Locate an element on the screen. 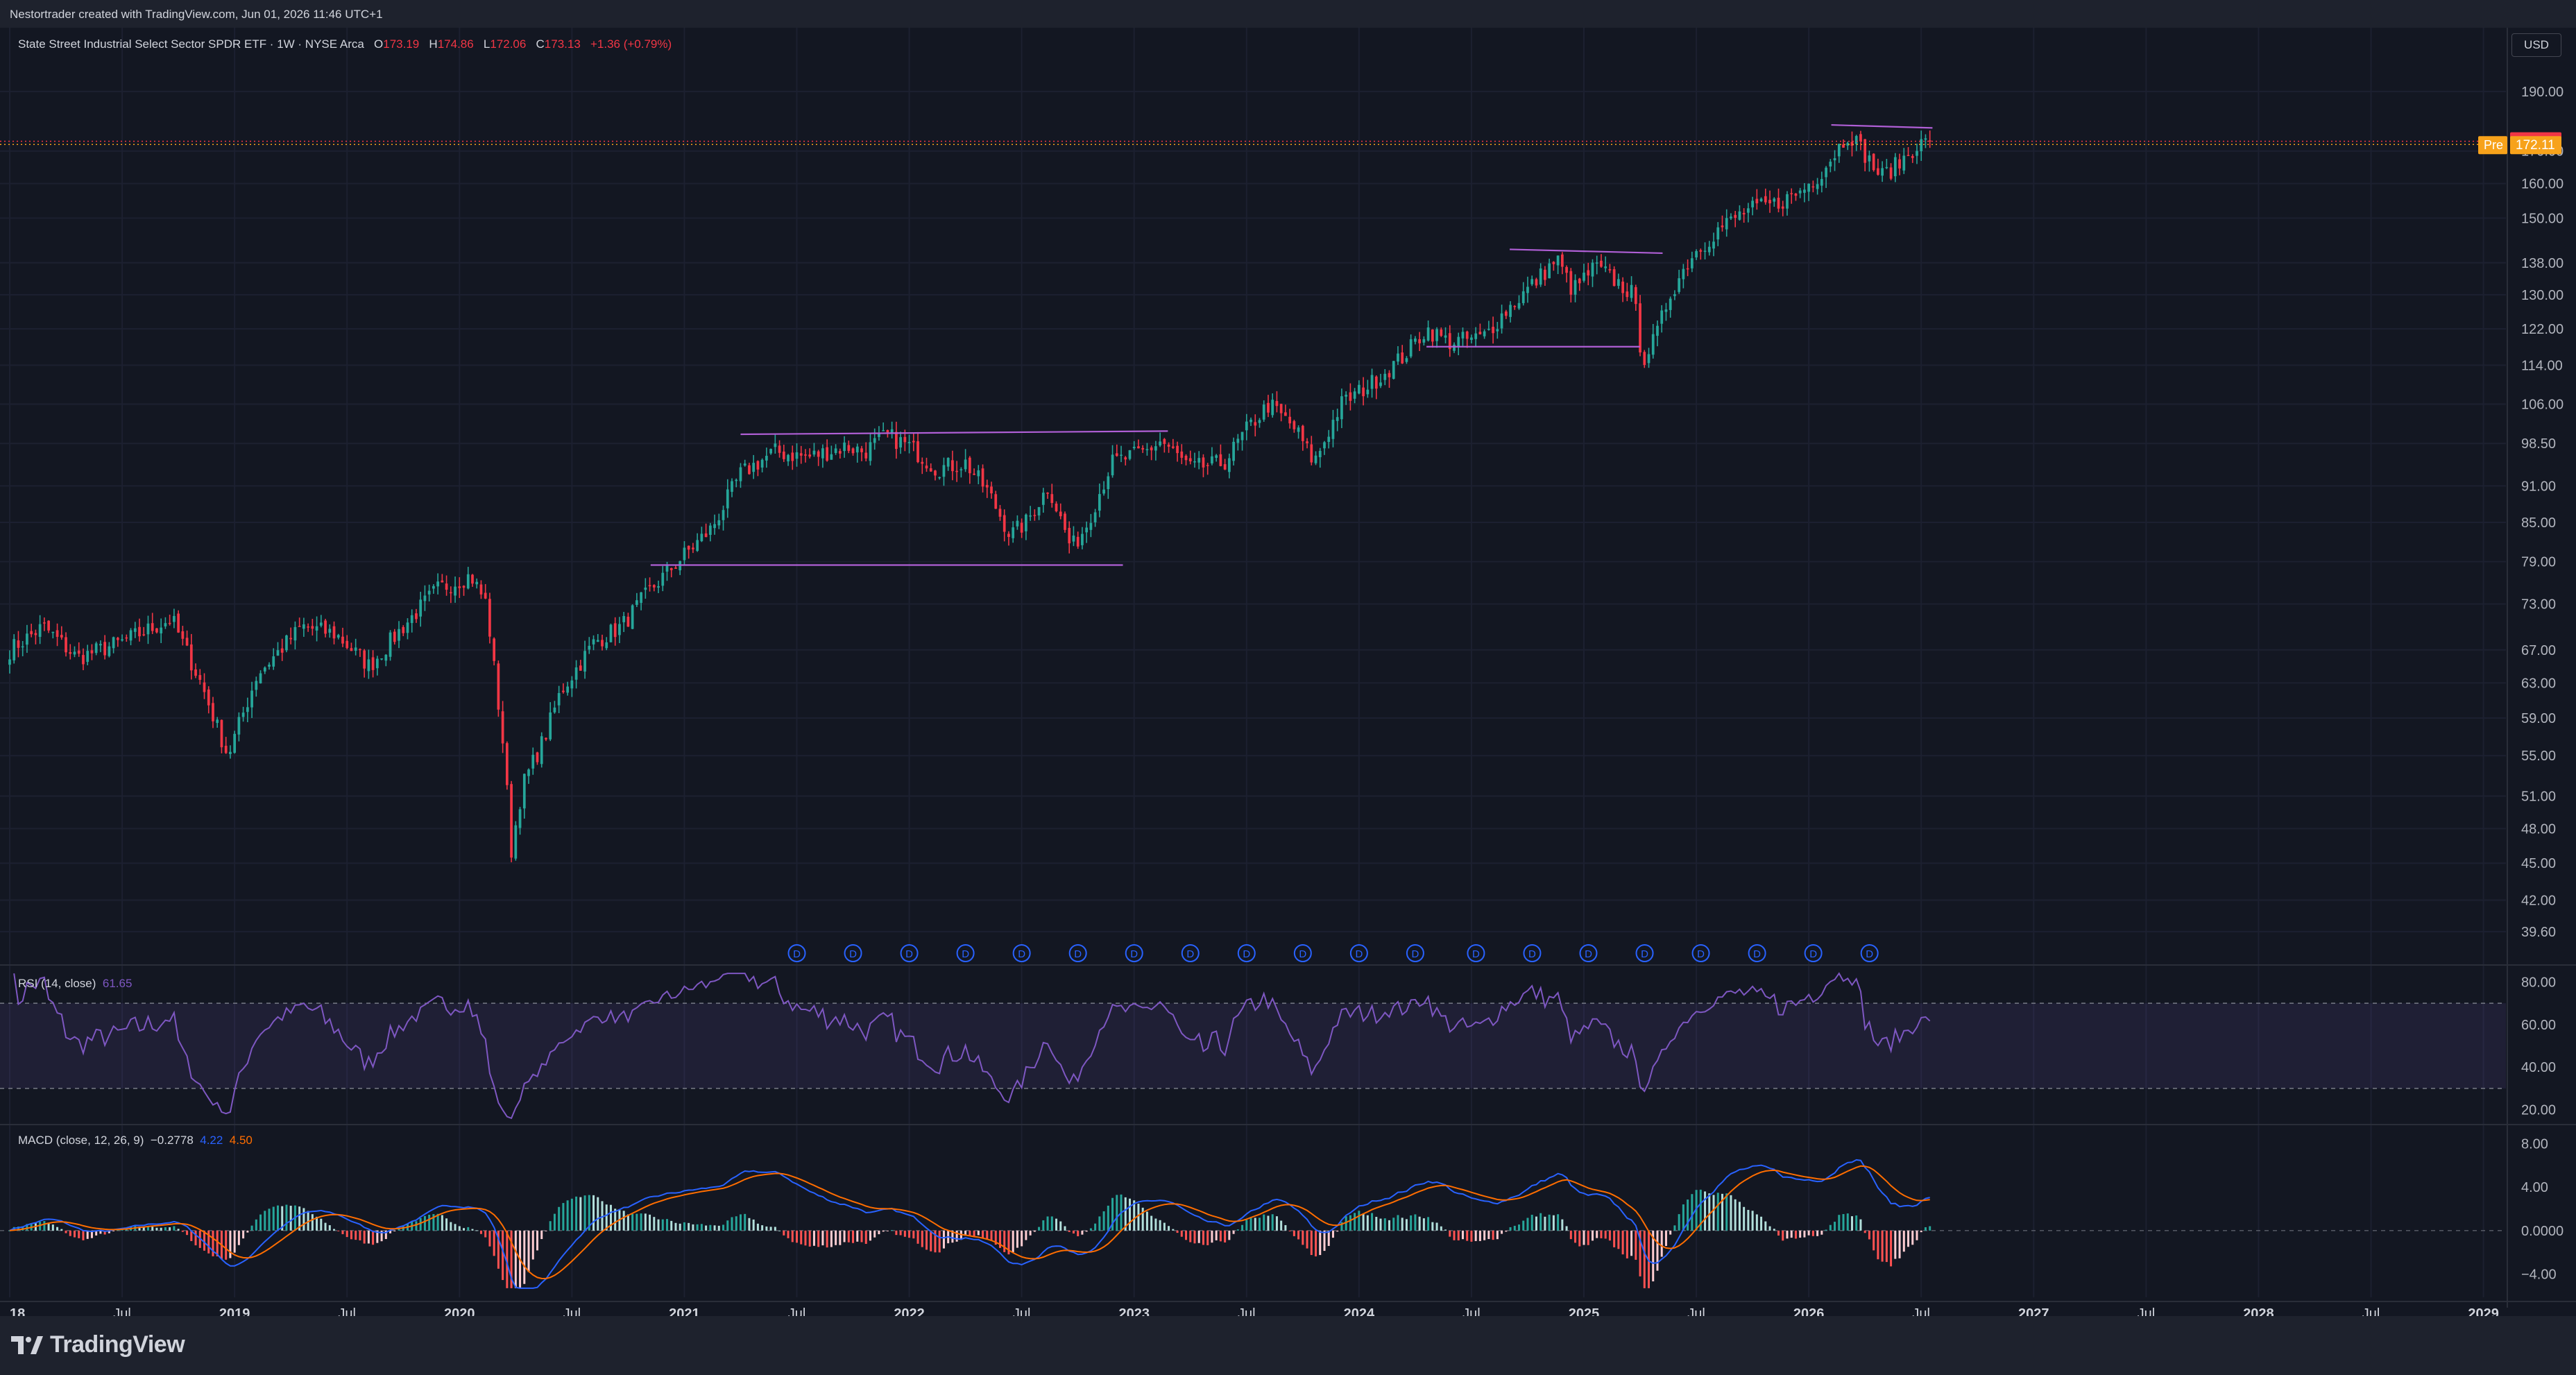 The width and height of the screenshot is (2576, 1375). tradingview-logo: TradingView is located at coordinates (98, 1345).